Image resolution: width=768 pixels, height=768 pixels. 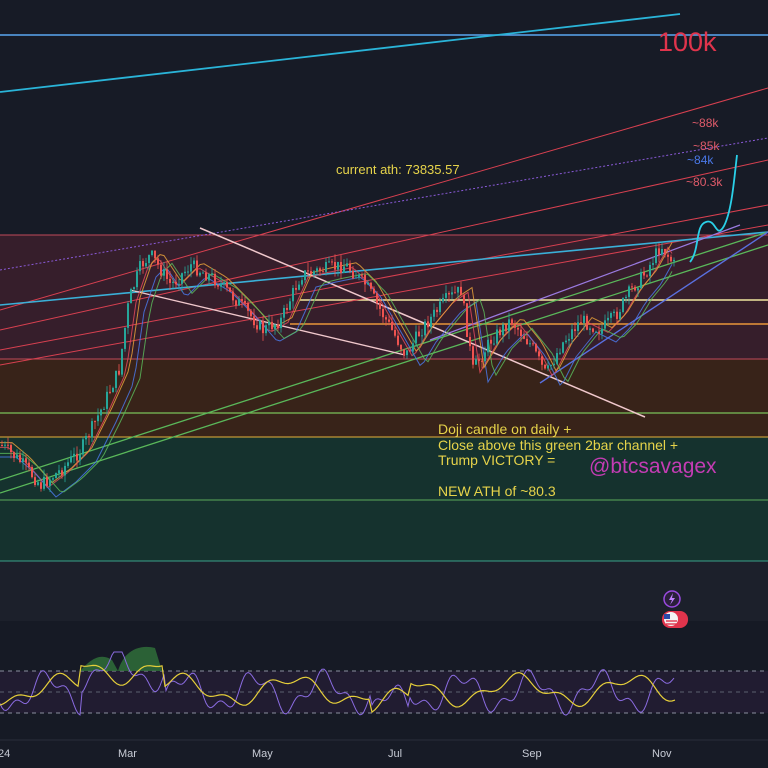 What do you see at coordinates (384, 591) in the screenshot?
I see `lower-band` at bounding box center [384, 591].